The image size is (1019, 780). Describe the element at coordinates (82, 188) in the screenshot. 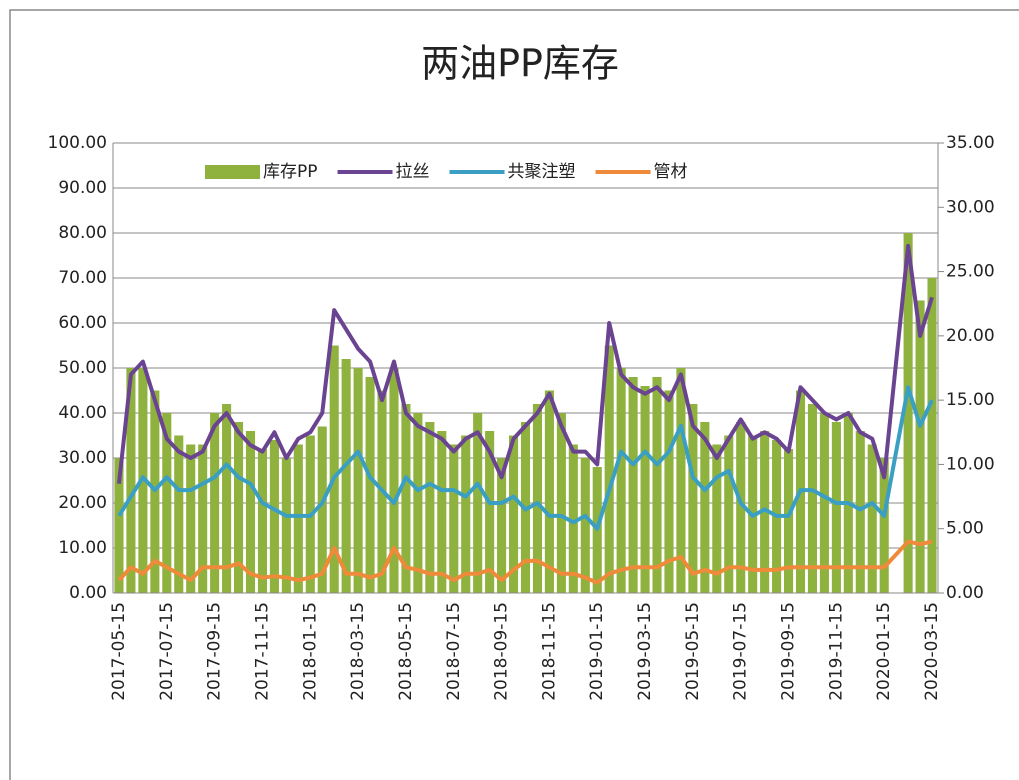

I see `y-tick-label: 90.00` at that location.